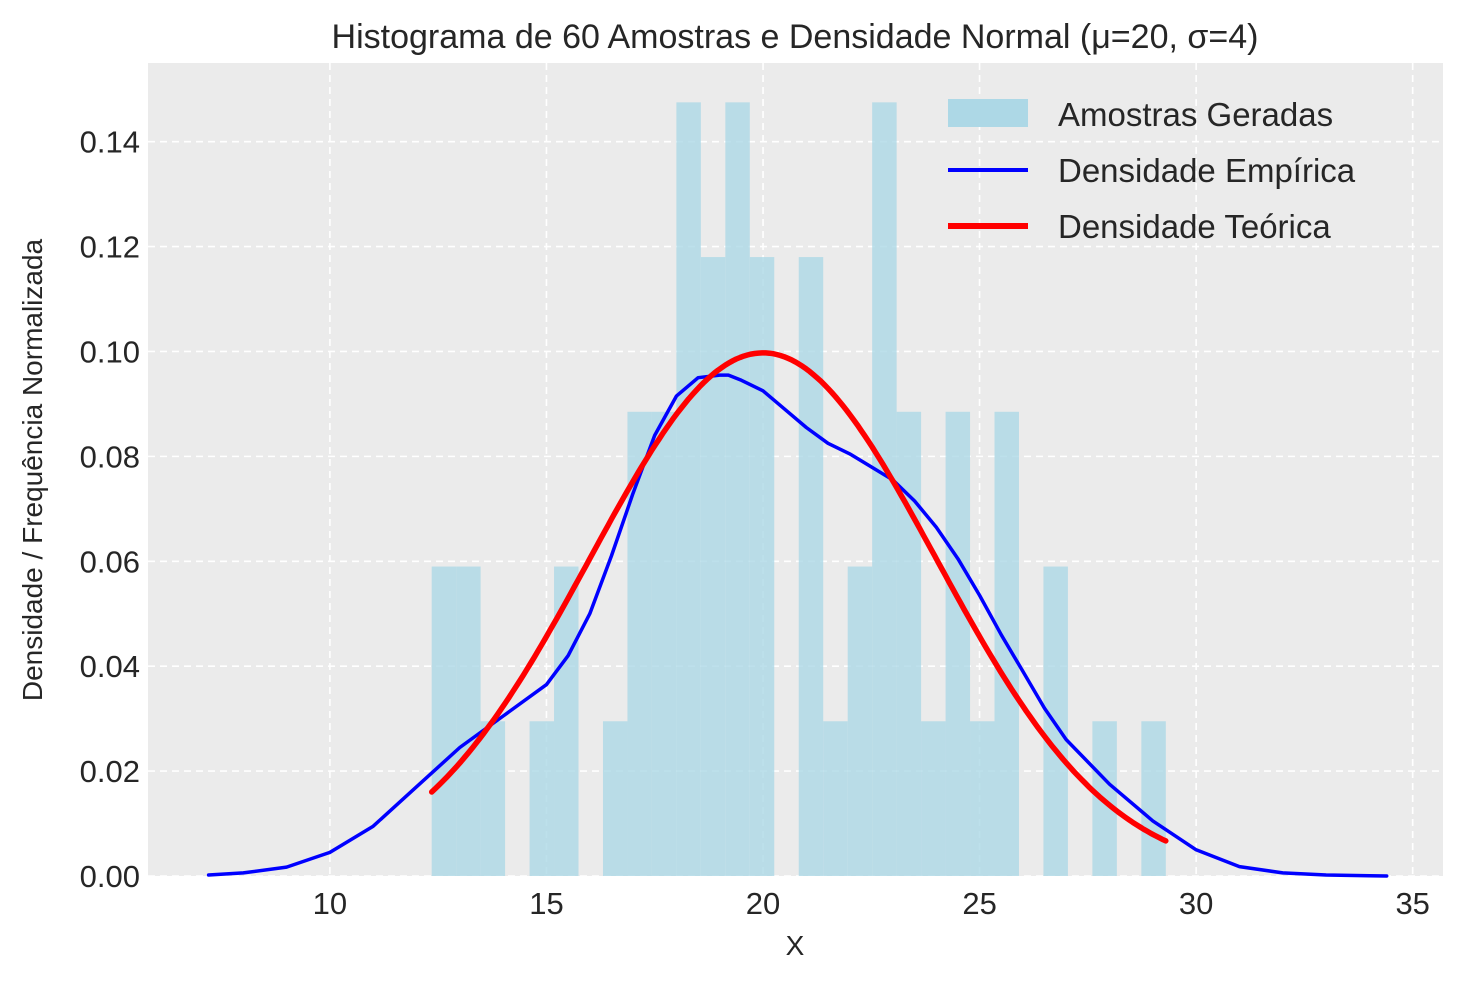  Describe the element at coordinates (330, 903) in the screenshot. I see `x-tick-label: 10` at that location.